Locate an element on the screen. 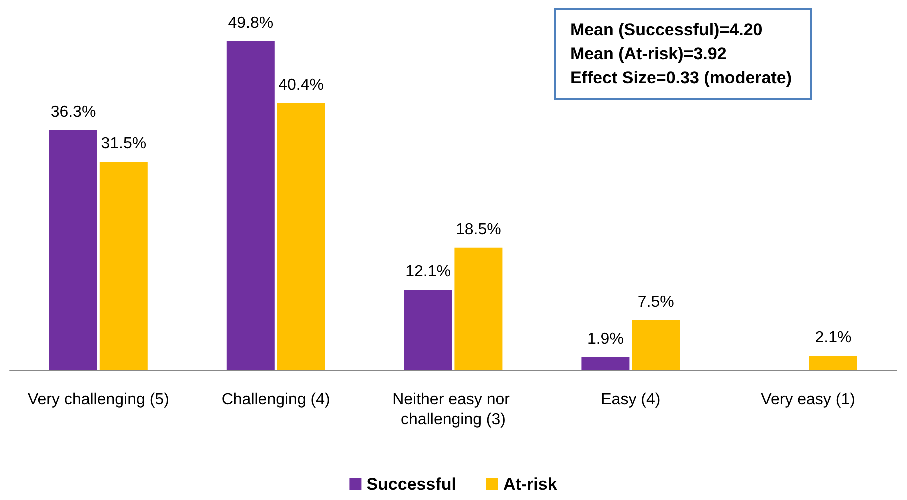 This screenshot has height=500, width=907. data-label: 7.5% is located at coordinates (656, 302).